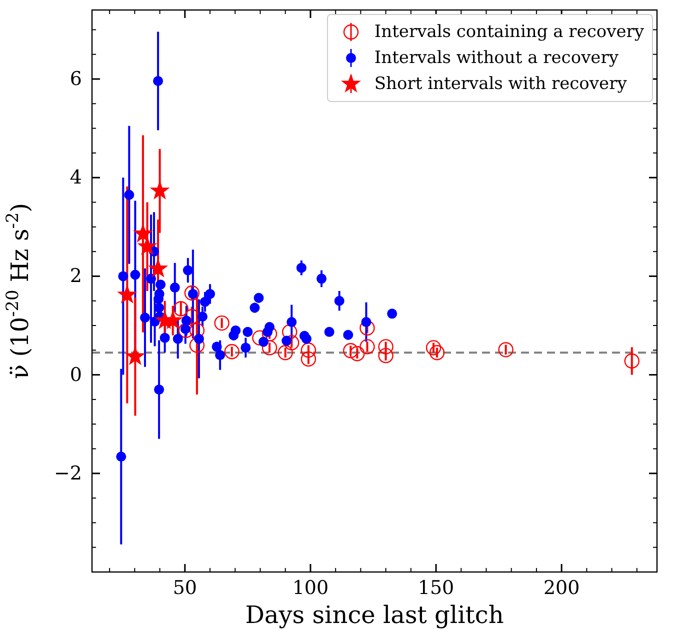 The width and height of the screenshot is (676, 631). Describe the element at coordinates (496, 58) in the screenshot. I see `legend-label: Intervals without a recovery` at that location.